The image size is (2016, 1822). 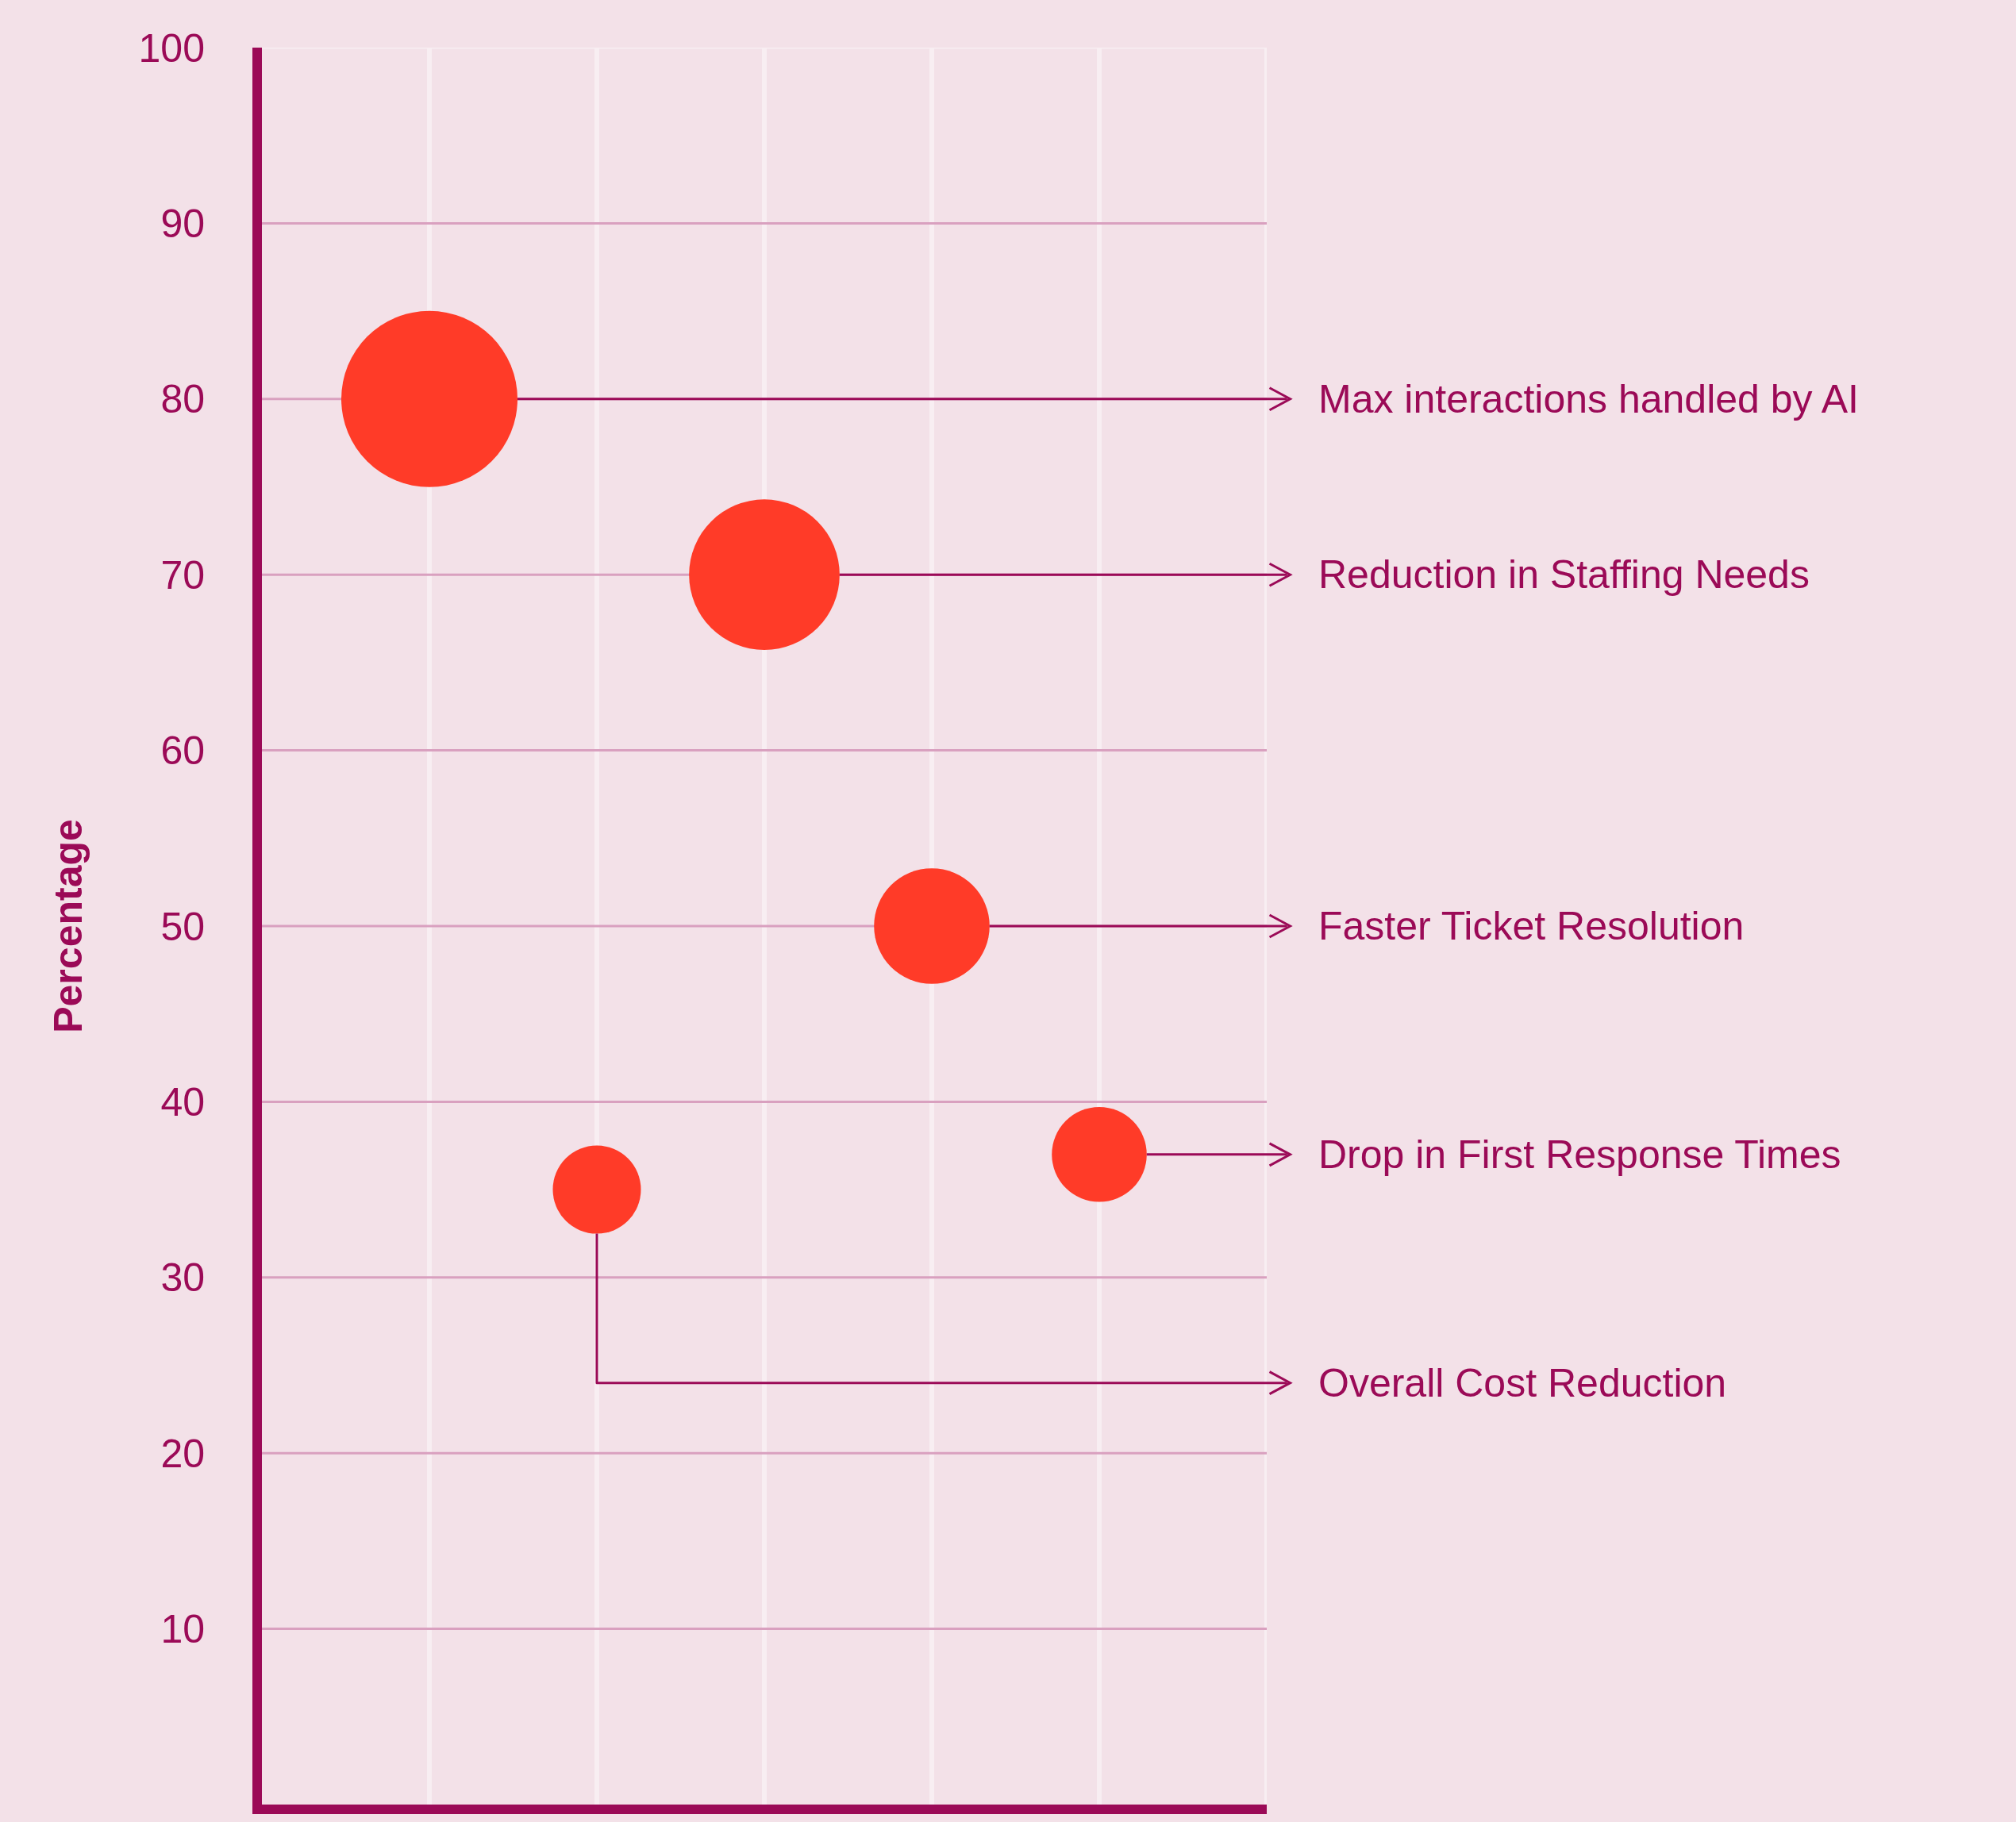 What do you see at coordinates (182, 400) in the screenshot?
I see `y-tick-label: 80` at bounding box center [182, 400].